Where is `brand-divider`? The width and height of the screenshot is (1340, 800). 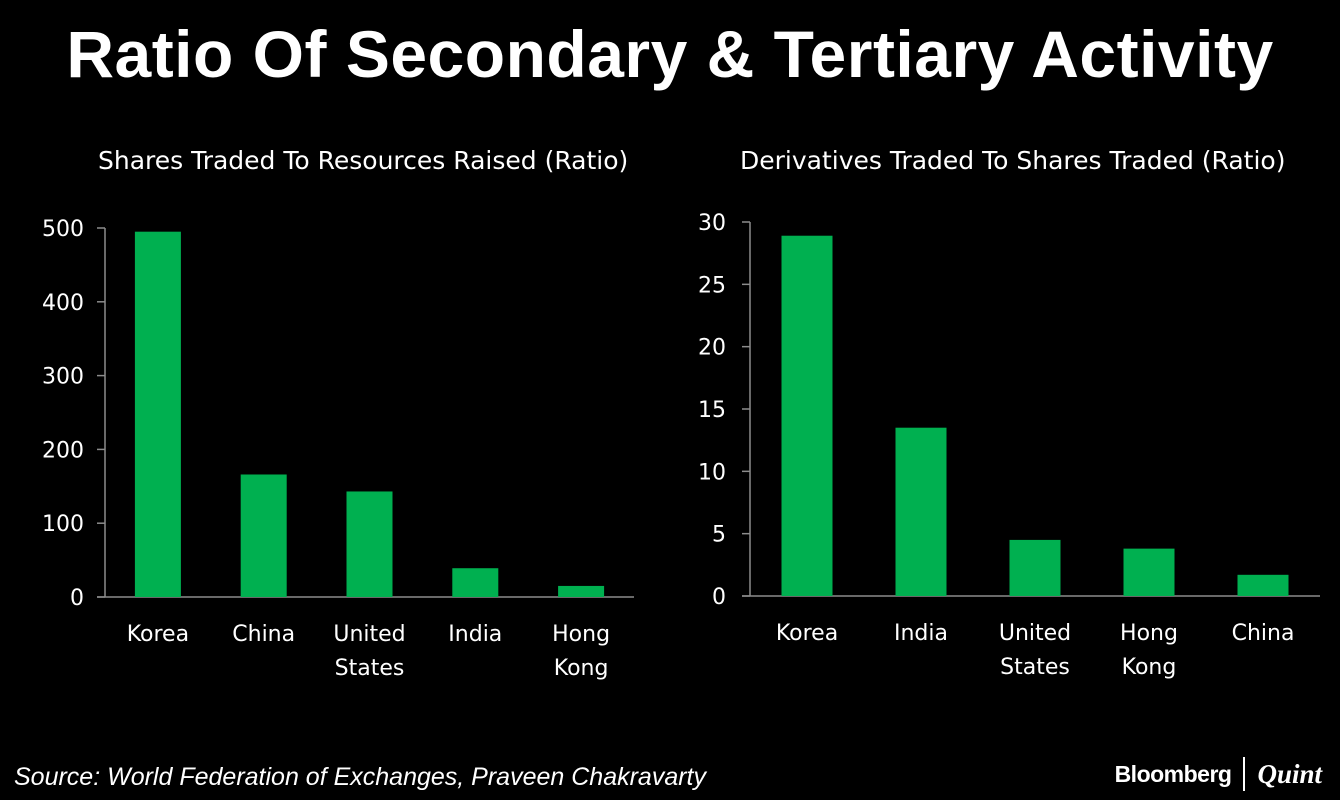 brand-divider is located at coordinates (1244, 774).